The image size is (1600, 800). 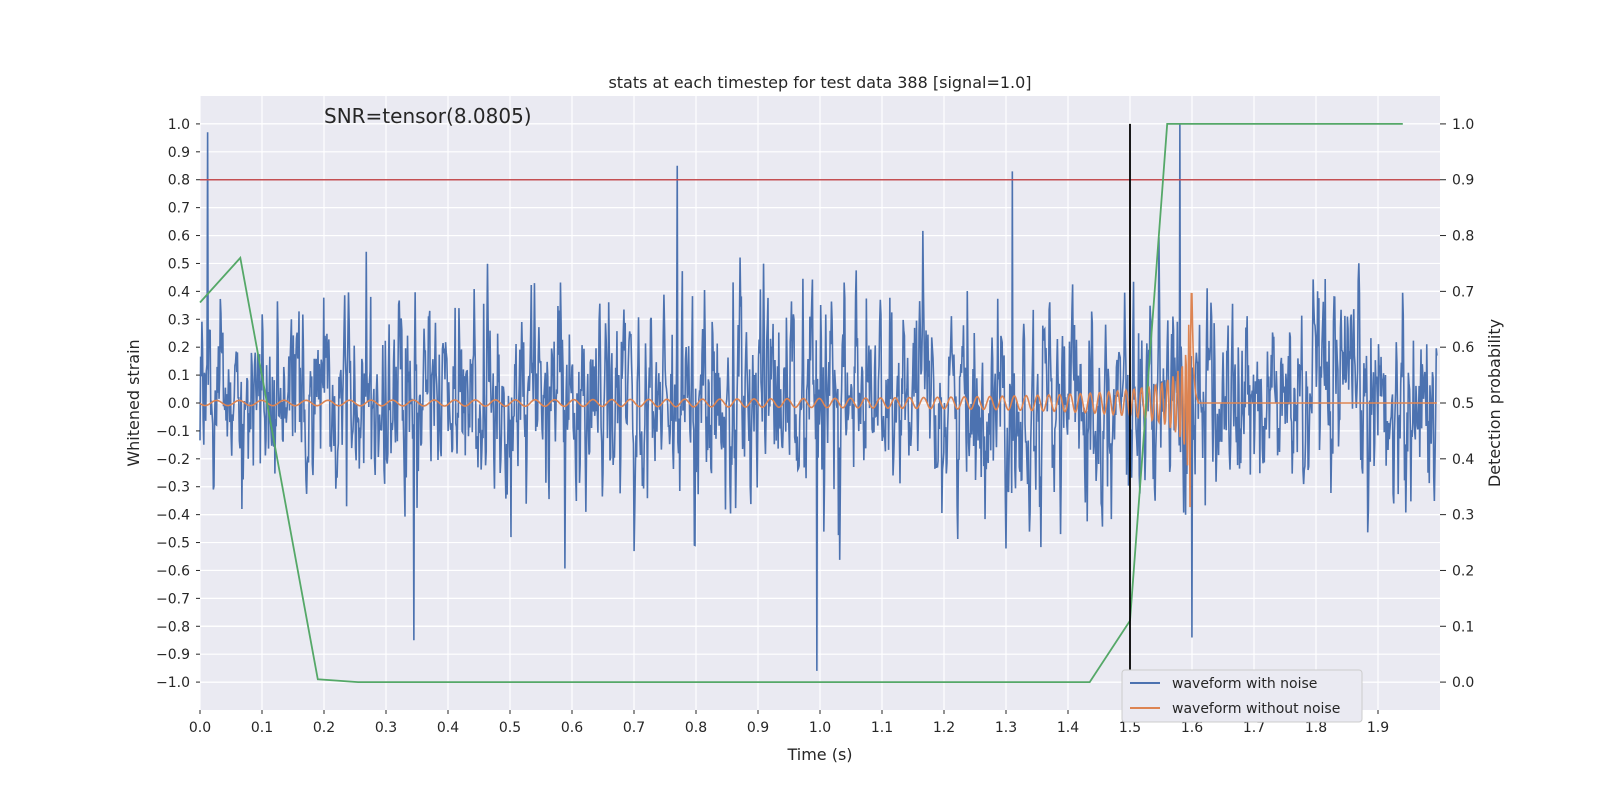 What do you see at coordinates (758, 728) in the screenshot?
I see `x-tick-label-9: 0.9` at bounding box center [758, 728].